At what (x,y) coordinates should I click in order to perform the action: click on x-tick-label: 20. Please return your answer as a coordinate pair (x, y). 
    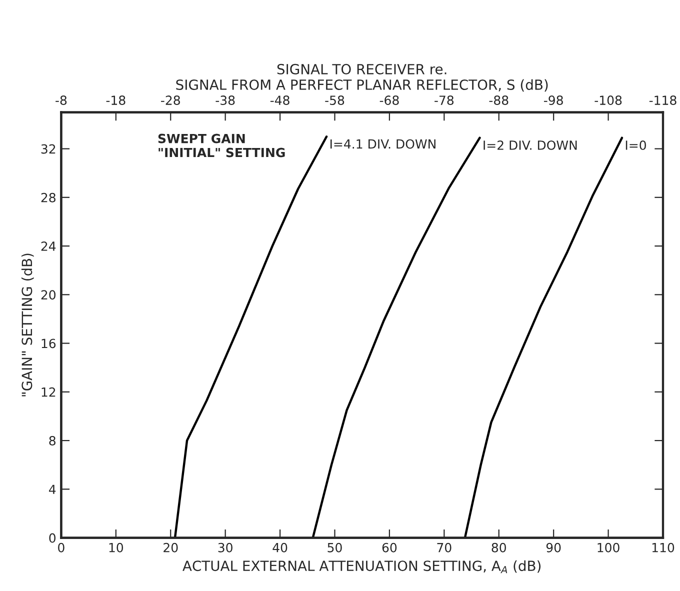
    Looking at the image, I should click on (171, 547).